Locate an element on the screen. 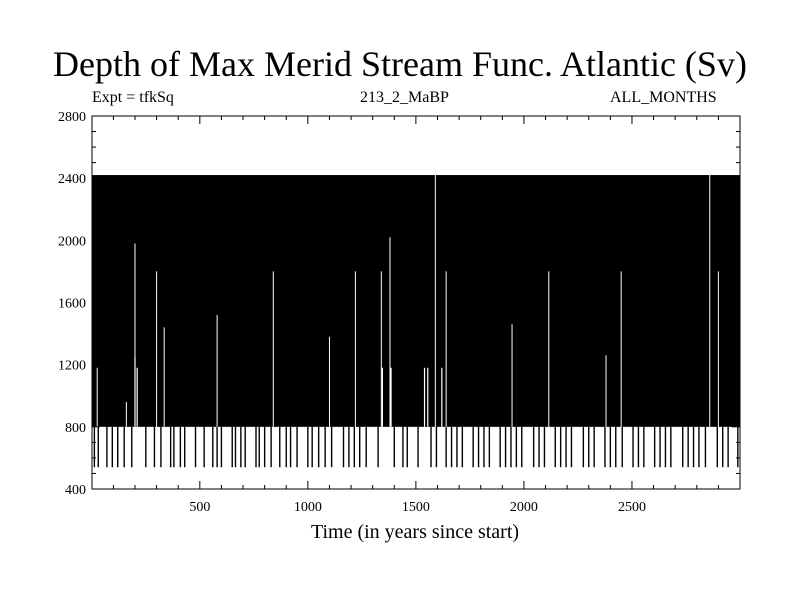 The width and height of the screenshot is (800, 600). experiment-label: Expt = tfkSq is located at coordinates (133, 97).